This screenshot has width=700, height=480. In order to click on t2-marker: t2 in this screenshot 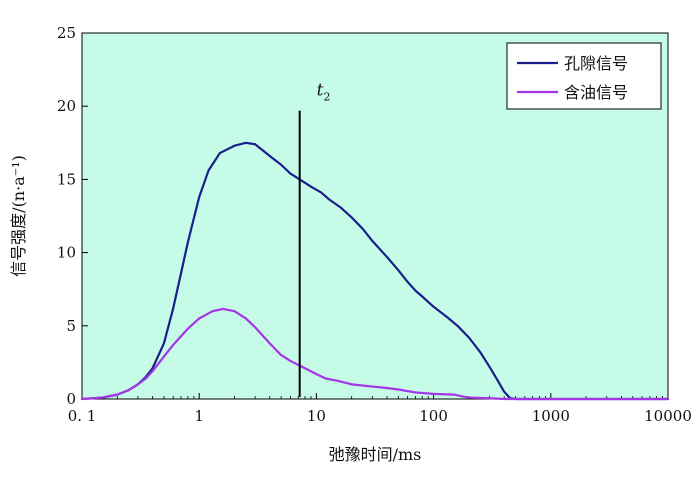, I will do `click(314, 239)`.